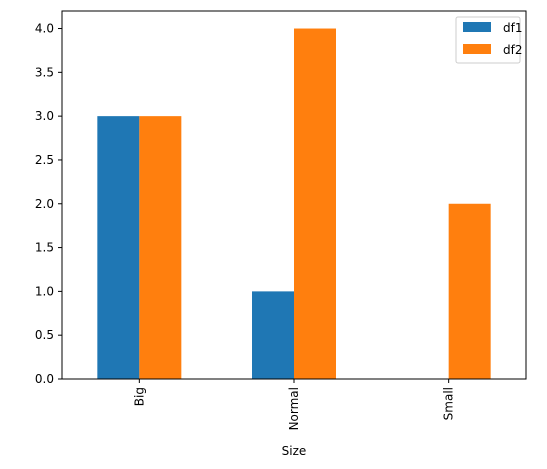  What do you see at coordinates (315, 204) in the screenshot?
I see `bar-df2-normal` at bounding box center [315, 204].